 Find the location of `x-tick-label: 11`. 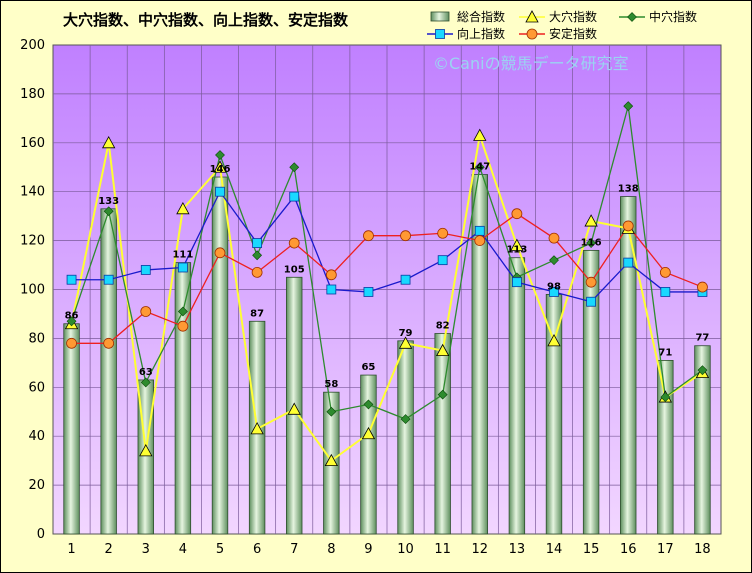

x-tick-label: 11 is located at coordinates (442, 549).